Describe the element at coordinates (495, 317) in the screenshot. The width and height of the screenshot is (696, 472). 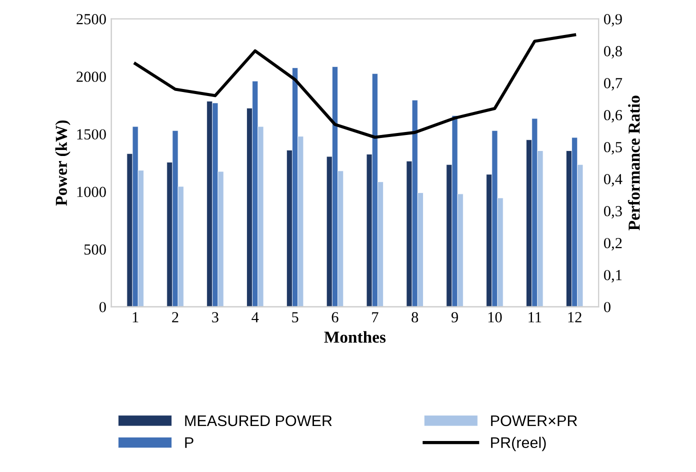
I see `x-tick-label: 10` at that location.